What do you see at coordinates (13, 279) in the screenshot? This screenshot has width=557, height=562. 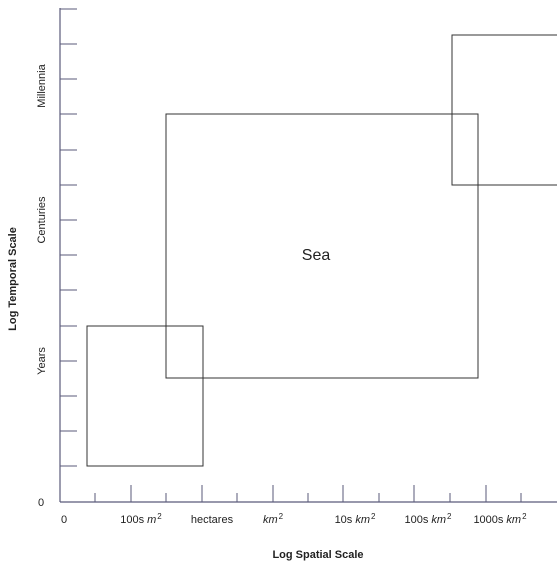 I see `y-axis-title: Log Temporal Scale` at bounding box center [13, 279].